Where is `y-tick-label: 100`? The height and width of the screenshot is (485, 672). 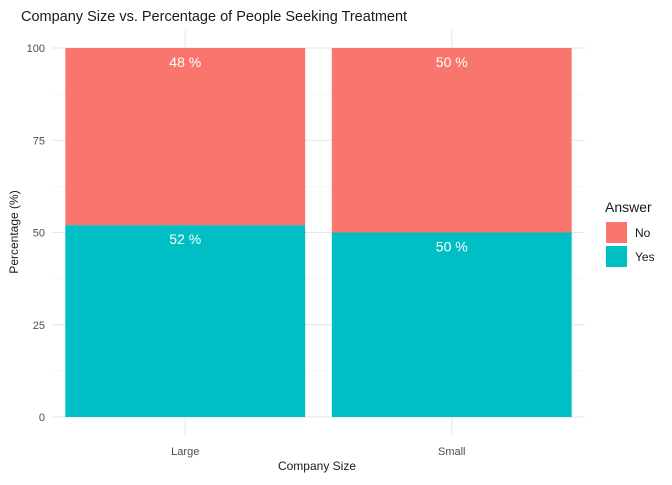 y-tick-label: 100 is located at coordinates (36, 49).